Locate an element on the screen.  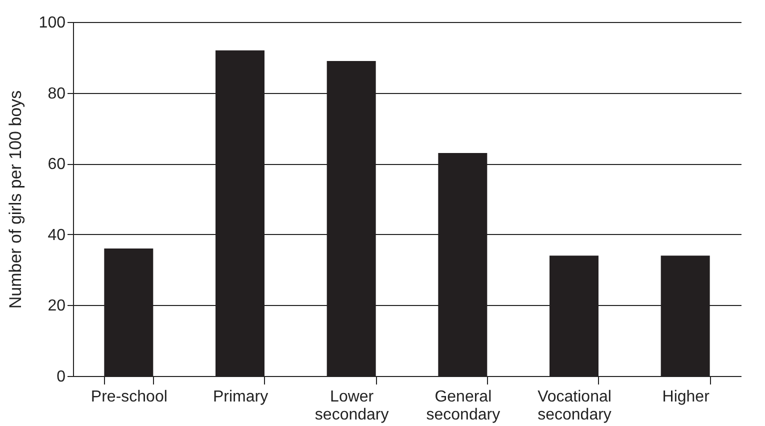
y-tick-label: 40 is located at coordinates (57, 235).